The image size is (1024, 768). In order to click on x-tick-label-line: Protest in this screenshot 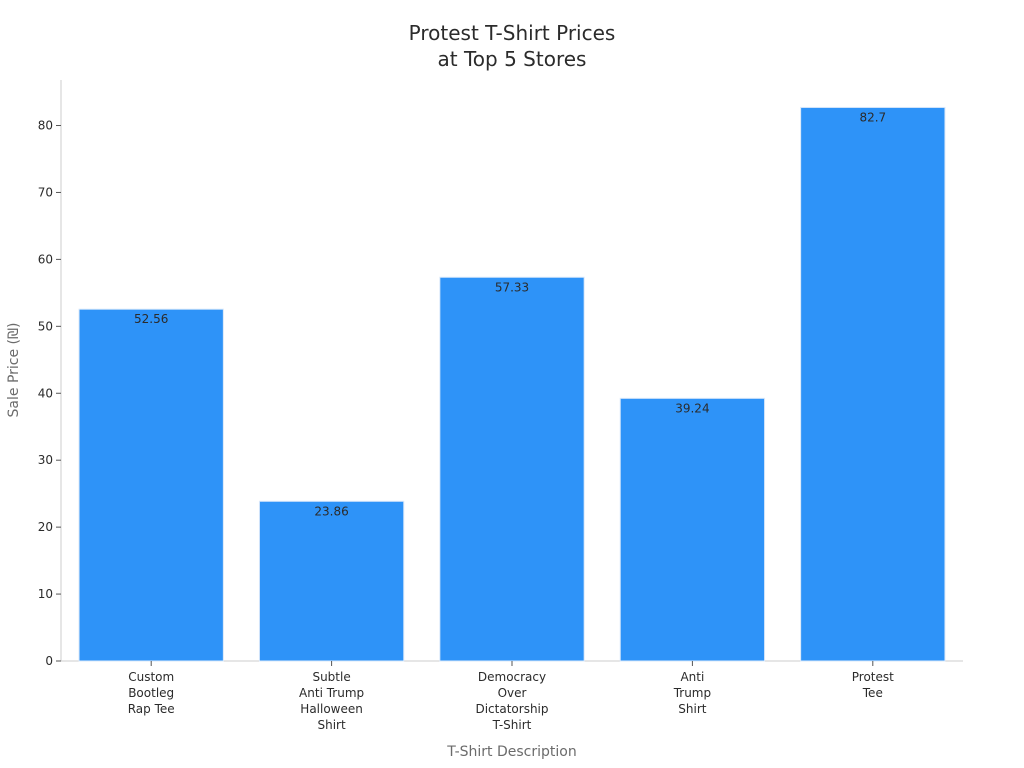, I will do `click(873, 677)`.